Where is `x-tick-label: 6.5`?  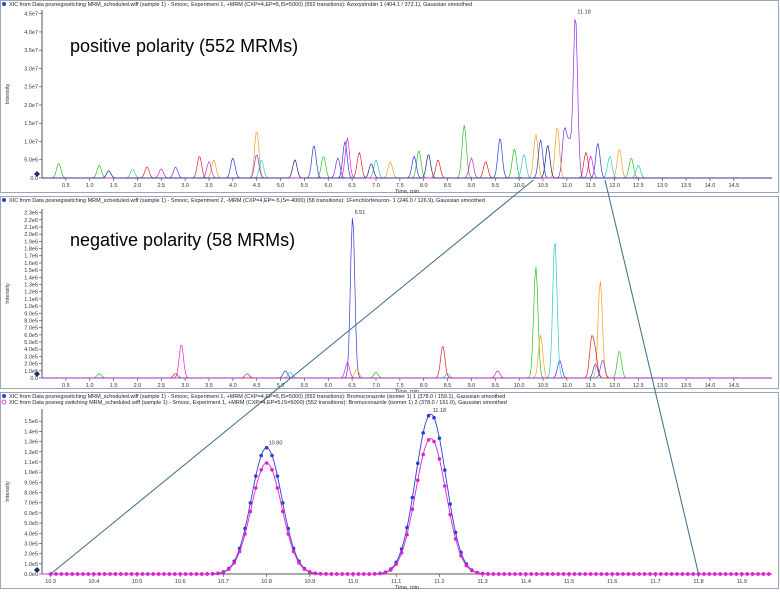
x-tick-label: 6.5 is located at coordinates (352, 186).